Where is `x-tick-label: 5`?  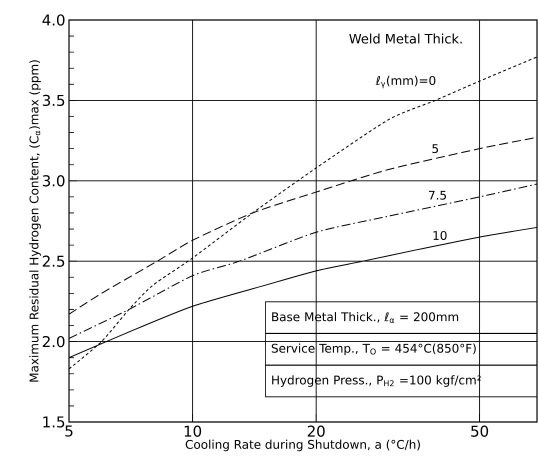 x-tick-label: 5 is located at coordinates (68, 431).